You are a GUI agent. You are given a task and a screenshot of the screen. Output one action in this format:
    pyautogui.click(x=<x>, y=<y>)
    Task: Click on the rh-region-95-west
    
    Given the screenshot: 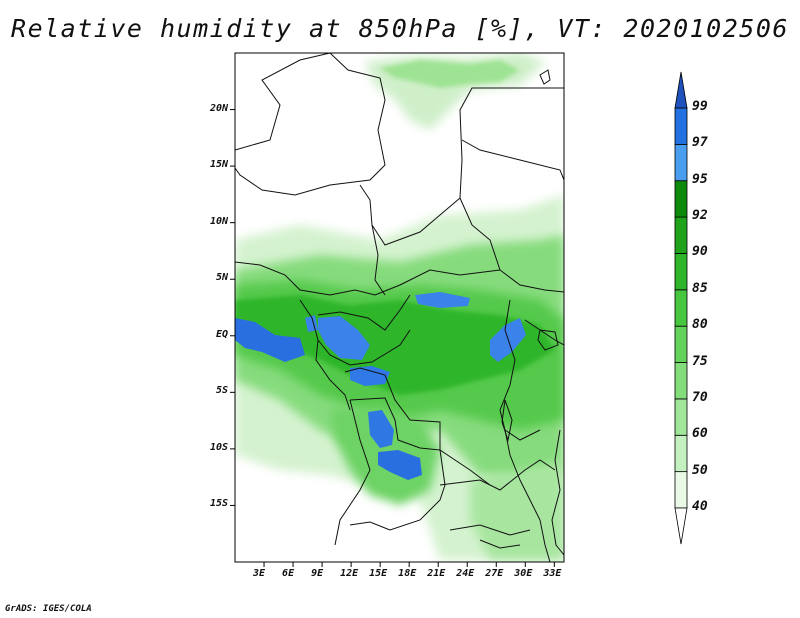 What is the action you would take?
    pyautogui.click(x=270, y=340)
    